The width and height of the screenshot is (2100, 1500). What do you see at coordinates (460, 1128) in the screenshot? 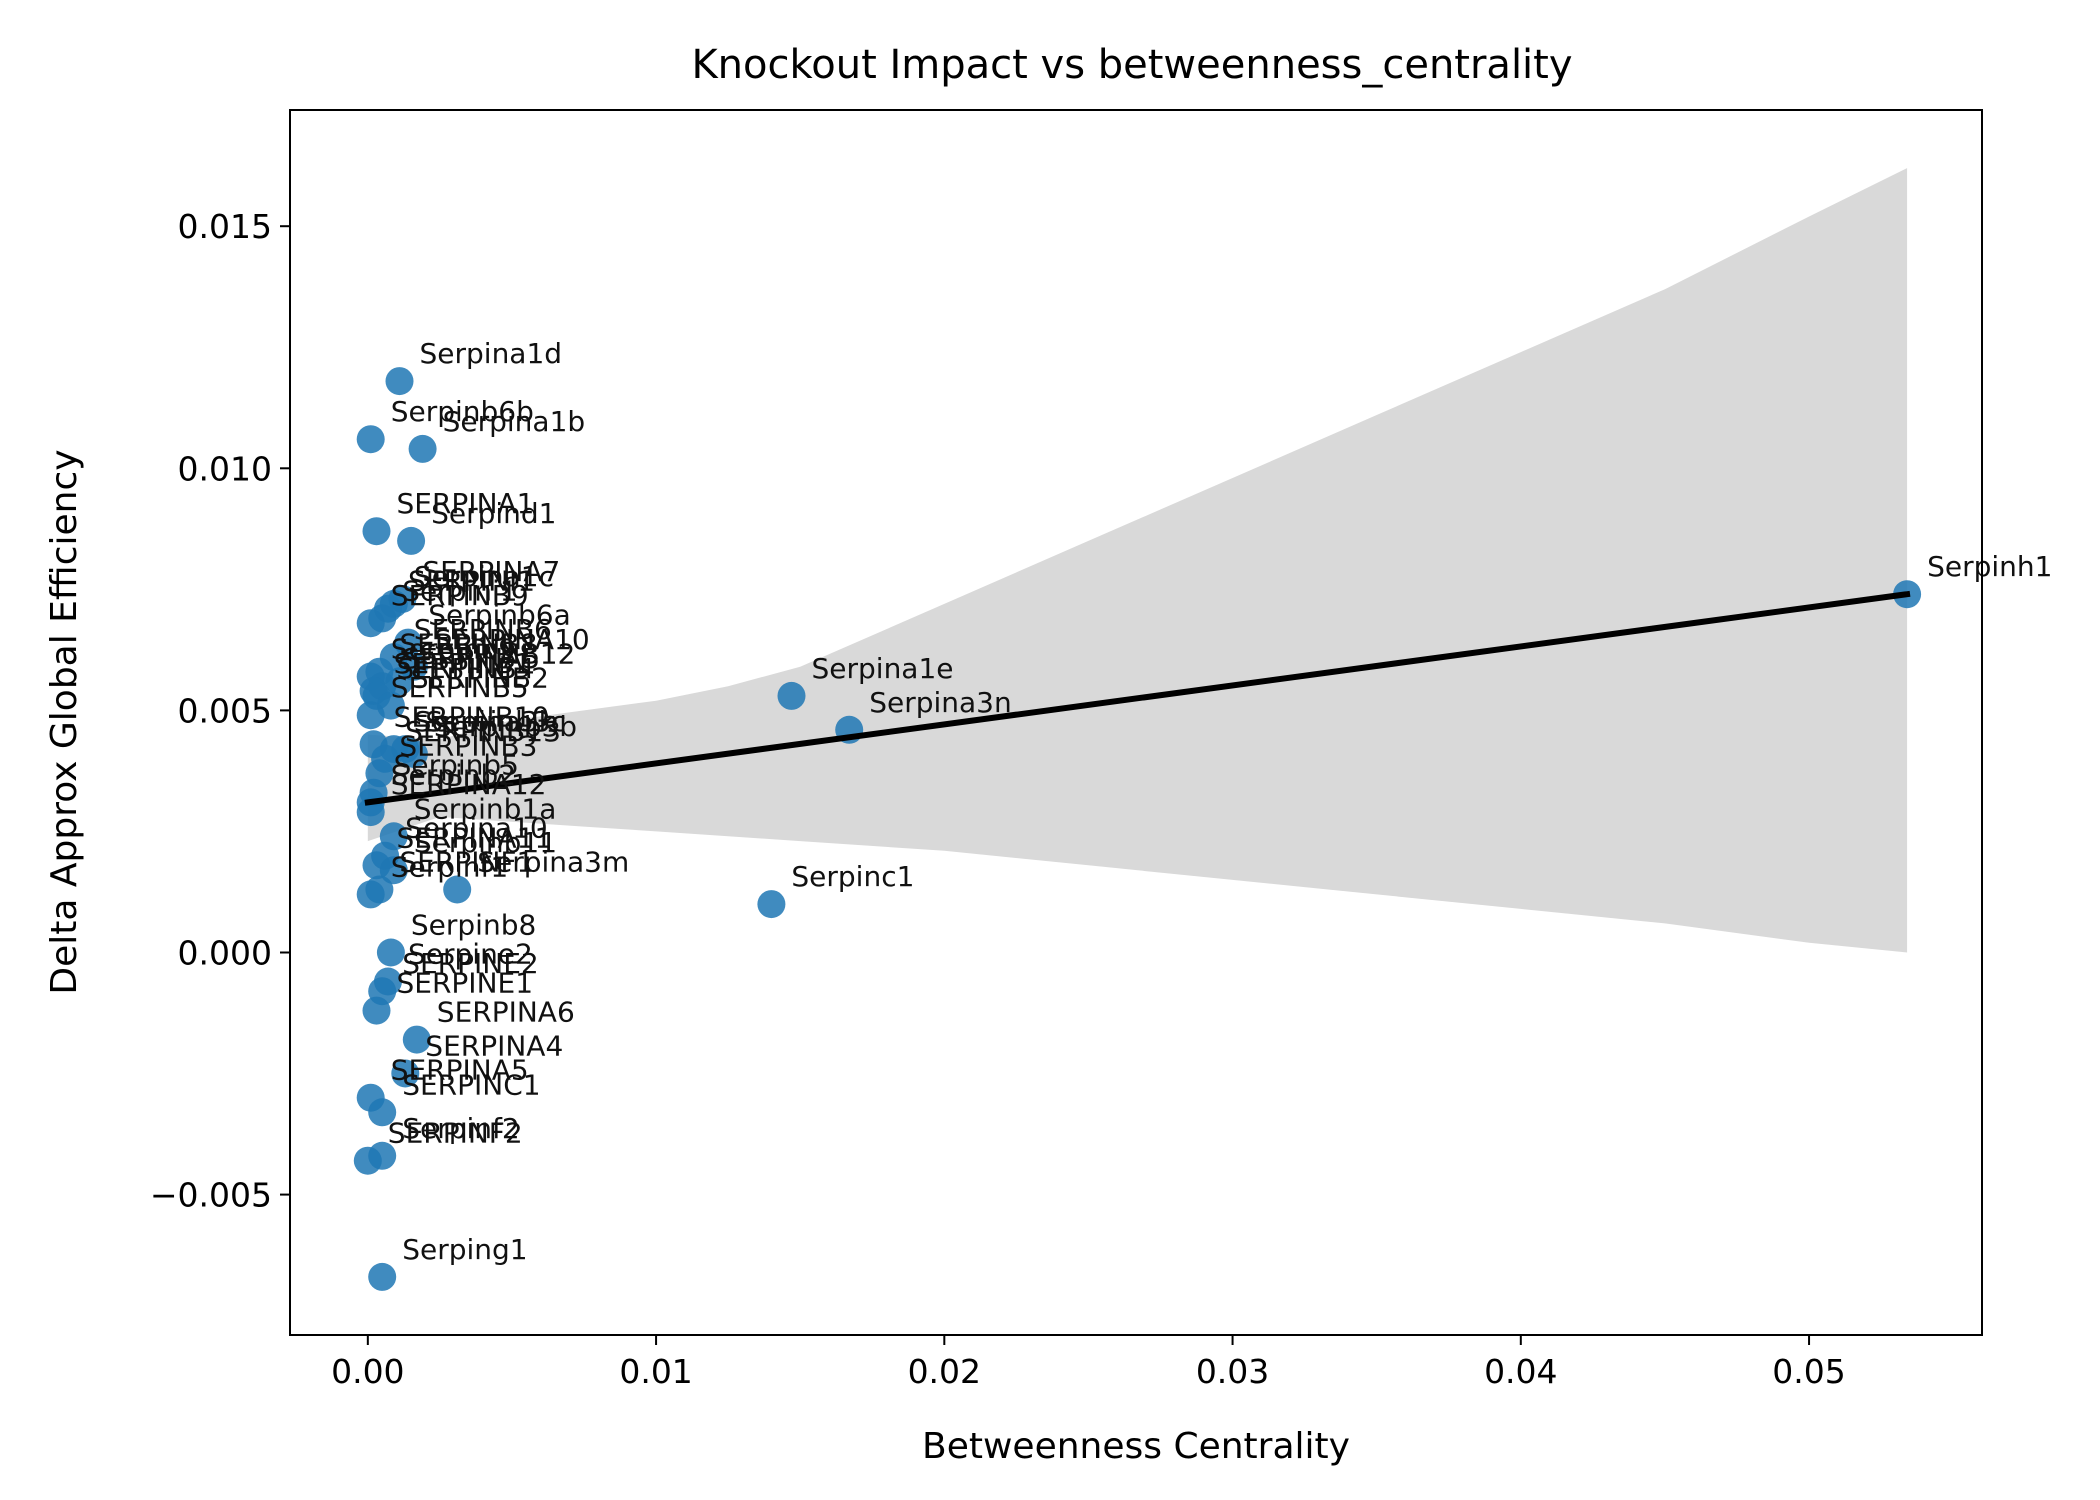
I see `point-label: Serpinf2` at bounding box center [460, 1128].